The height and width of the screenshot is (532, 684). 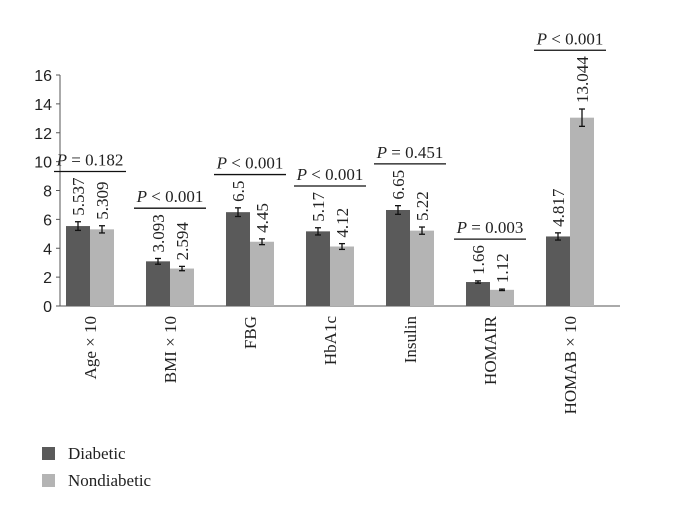 I want to click on y-tick-label: 6, so click(x=47, y=220).